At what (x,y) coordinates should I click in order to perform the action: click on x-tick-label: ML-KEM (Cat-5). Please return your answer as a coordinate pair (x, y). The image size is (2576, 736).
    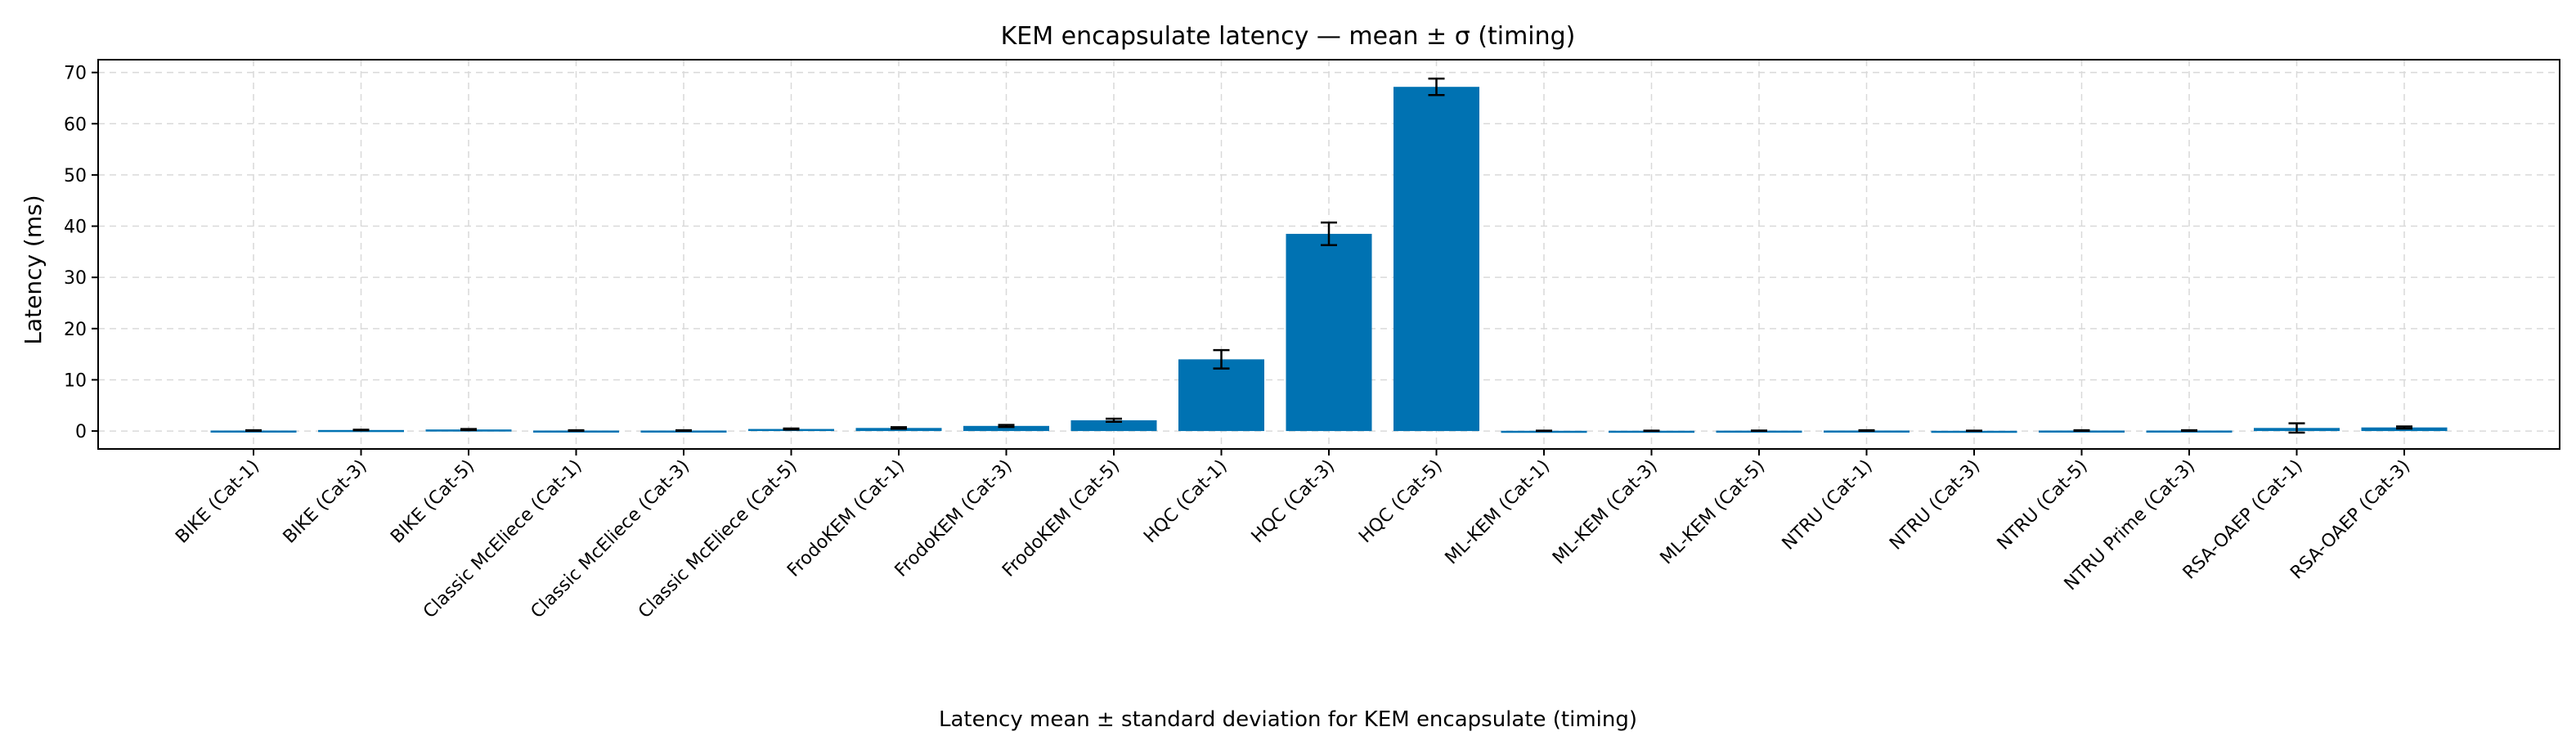
    Looking at the image, I should click on (1713, 512).